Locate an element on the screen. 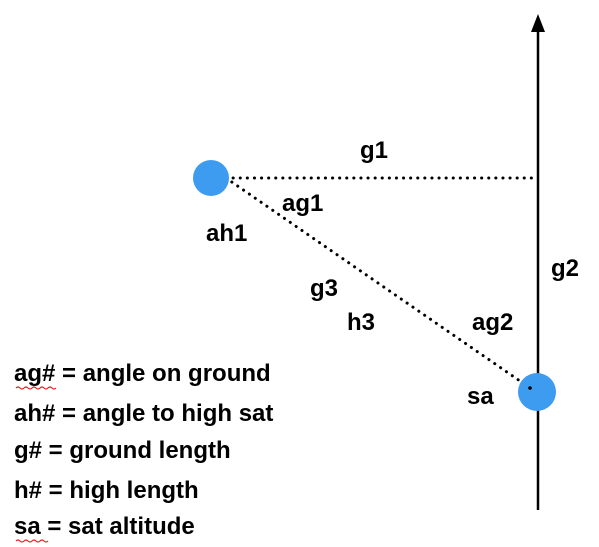 This screenshot has height=547, width=599. spellcheck-underline-ag is located at coordinates (36, 388).